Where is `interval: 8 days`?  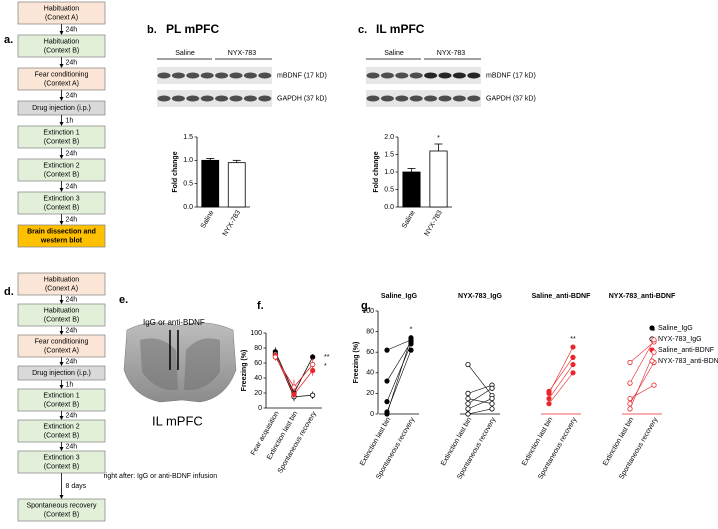
interval: 8 days is located at coordinates (76, 486).